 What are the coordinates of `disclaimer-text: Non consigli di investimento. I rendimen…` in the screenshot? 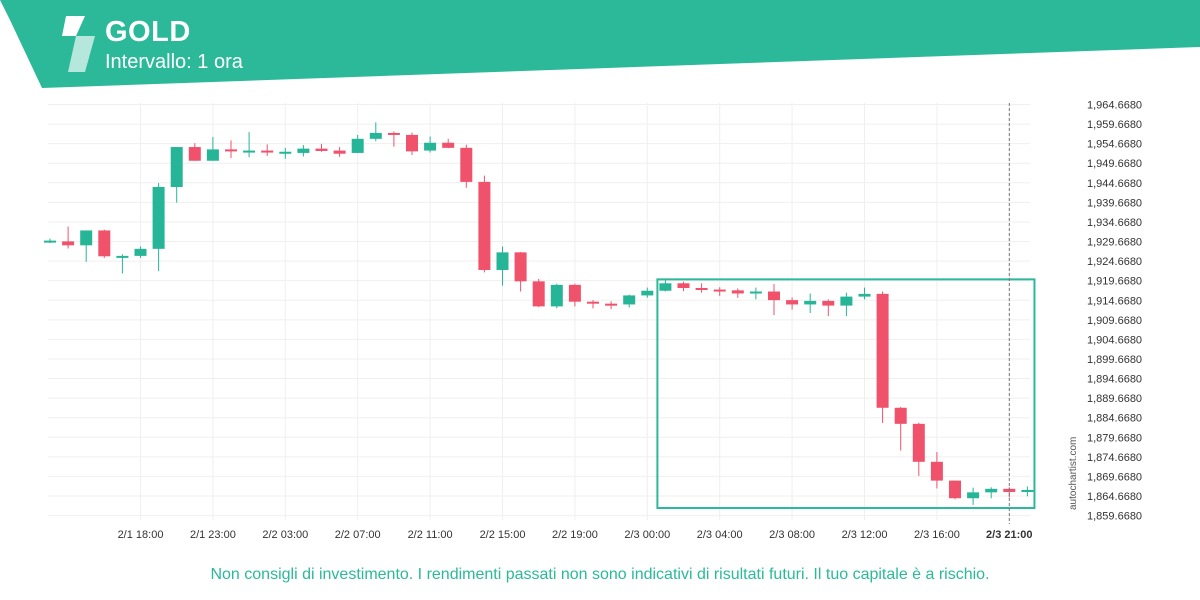 It's located at (600, 574).